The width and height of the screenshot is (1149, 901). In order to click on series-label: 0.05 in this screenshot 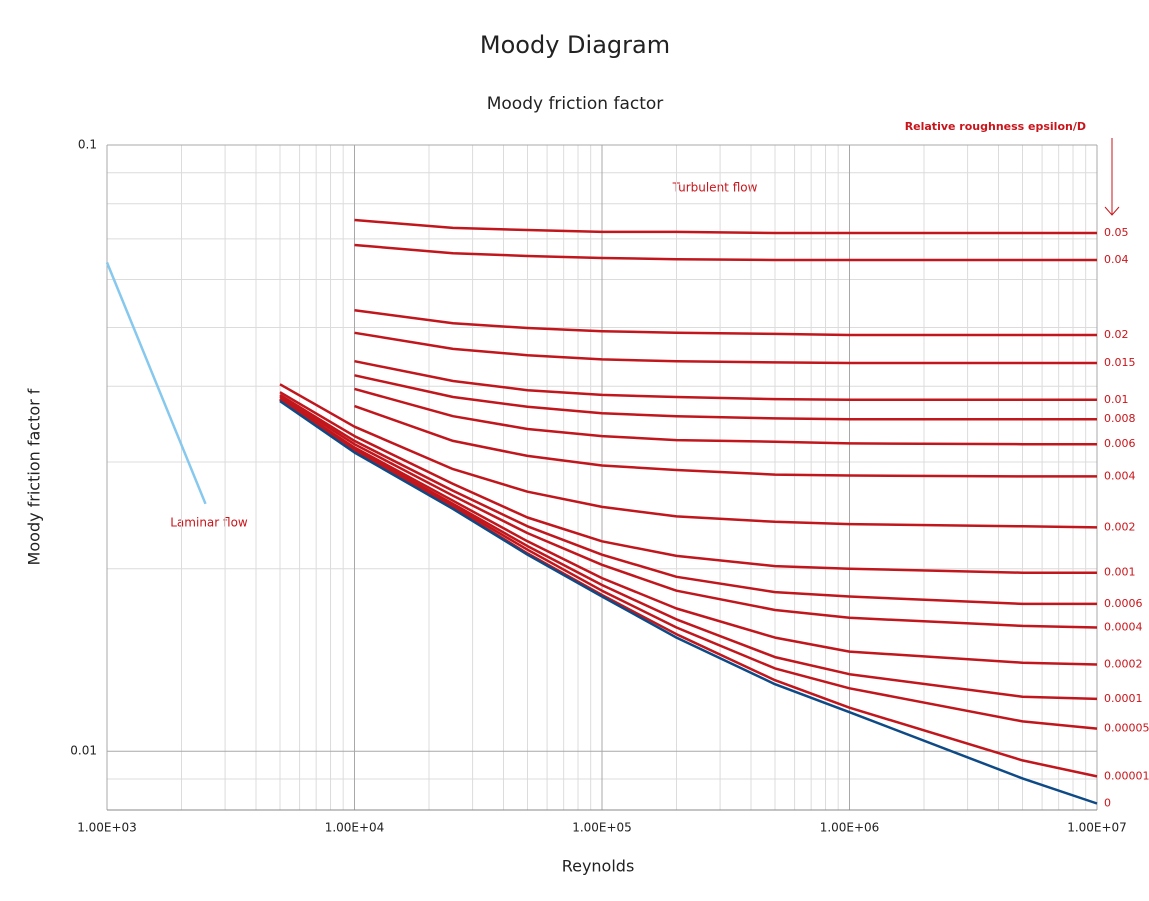, I will do `click(1116, 232)`.